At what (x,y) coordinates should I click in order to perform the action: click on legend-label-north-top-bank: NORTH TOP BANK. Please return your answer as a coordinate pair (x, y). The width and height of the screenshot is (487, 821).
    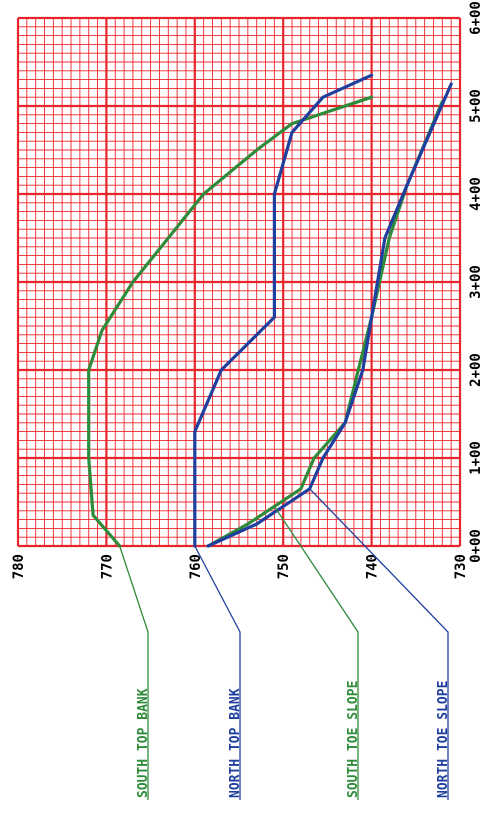
    Looking at the image, I should click on (235, 743).